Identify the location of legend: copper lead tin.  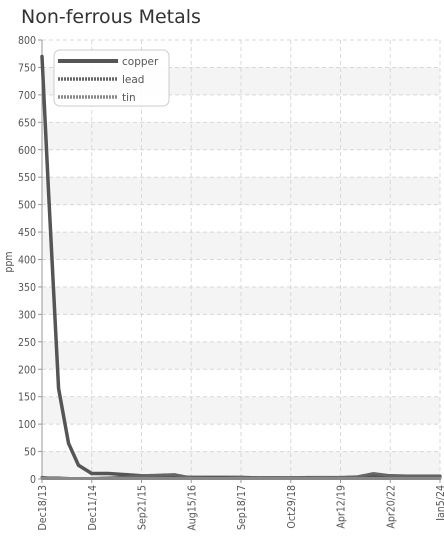
(111, 78).